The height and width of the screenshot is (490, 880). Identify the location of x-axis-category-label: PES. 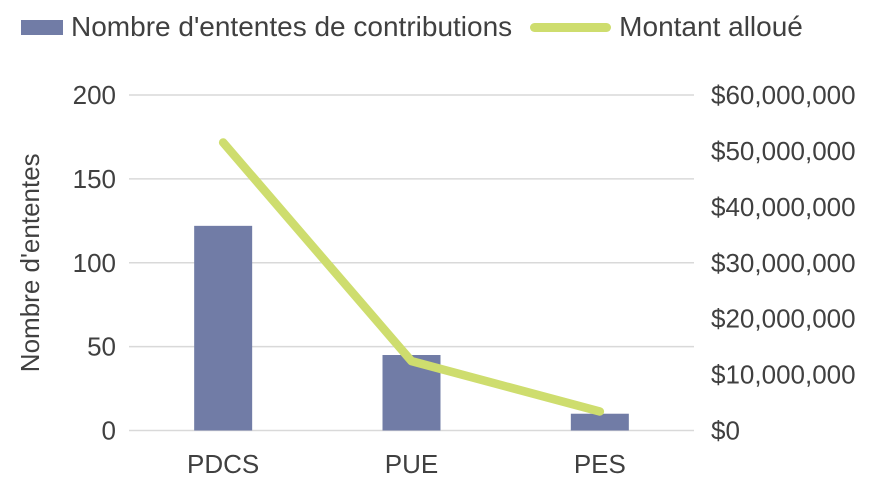
(600, 464).